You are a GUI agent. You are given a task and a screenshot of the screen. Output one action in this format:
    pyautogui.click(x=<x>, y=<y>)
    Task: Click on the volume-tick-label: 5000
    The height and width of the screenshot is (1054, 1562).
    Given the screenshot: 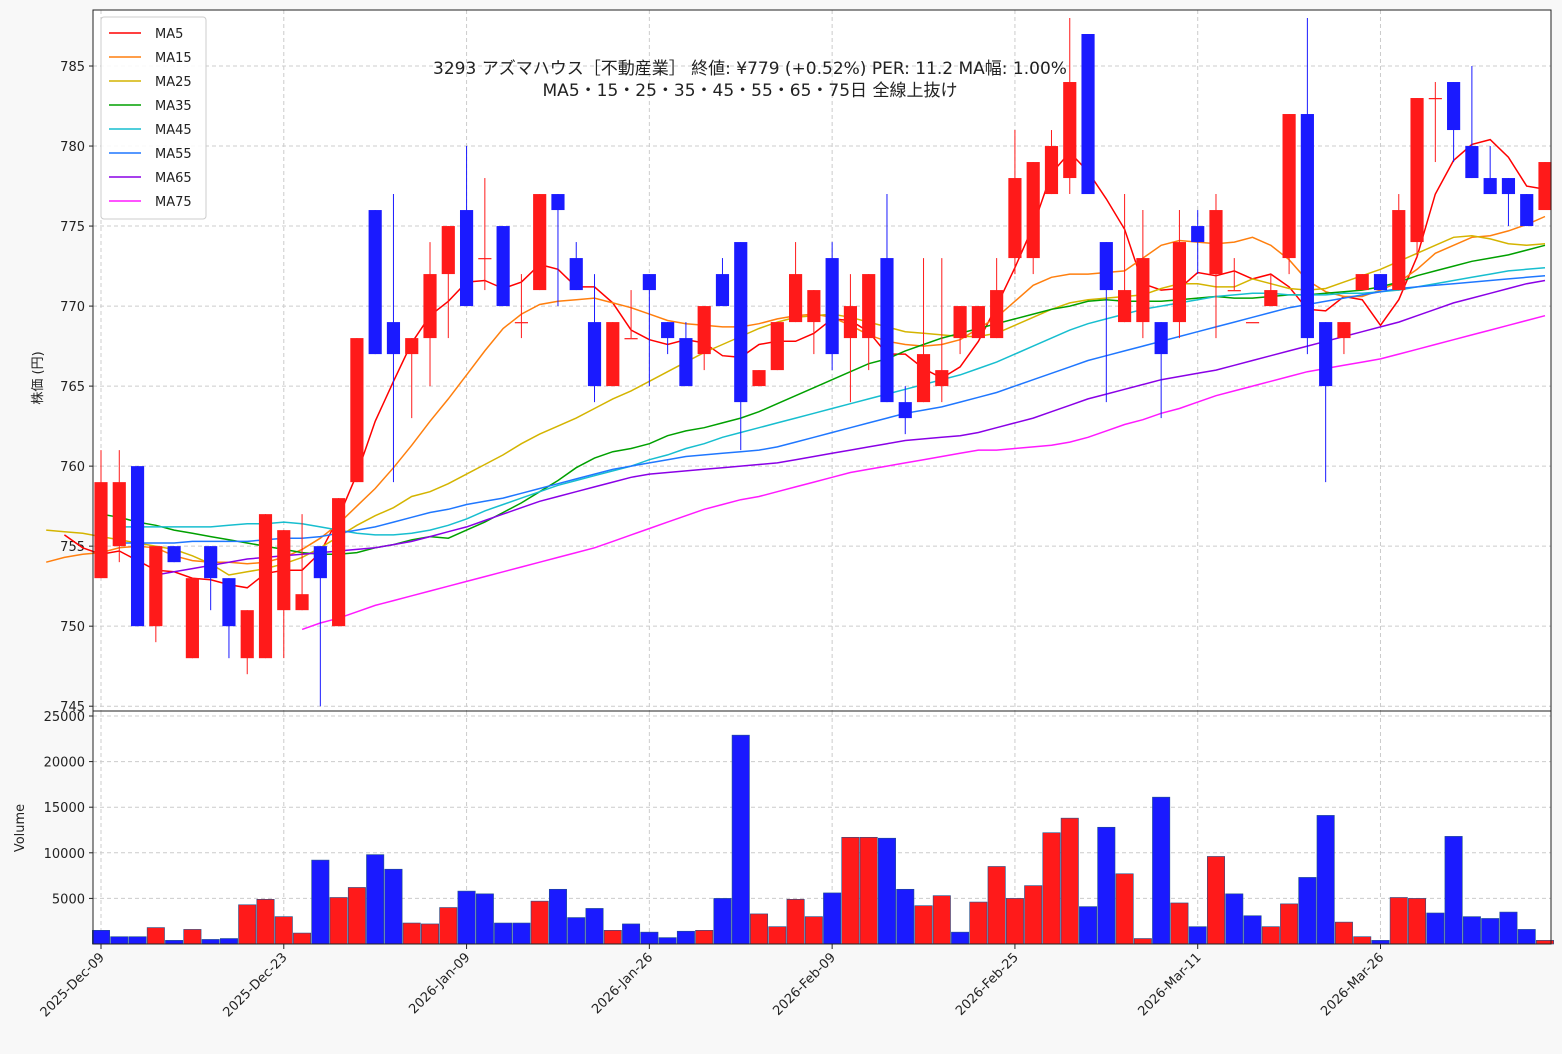 What is the action you would take?
    pyautogui.click(x=68, y=899)
    